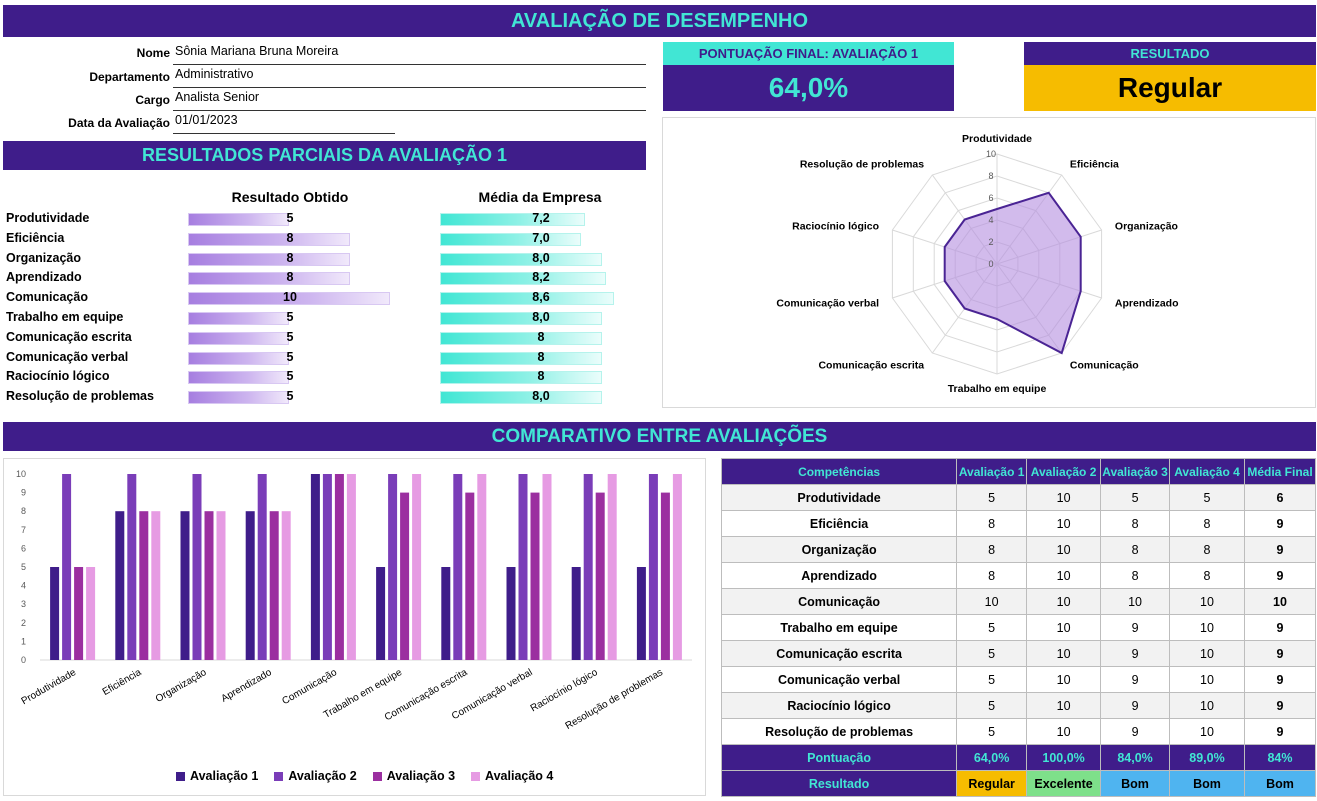 This screenshot has width=1317, height=801. What do you see at coordinates (839, 731) in the screenshot?
I see `competency-cell: Resolução de problemas` at bounding box center [839, 731].